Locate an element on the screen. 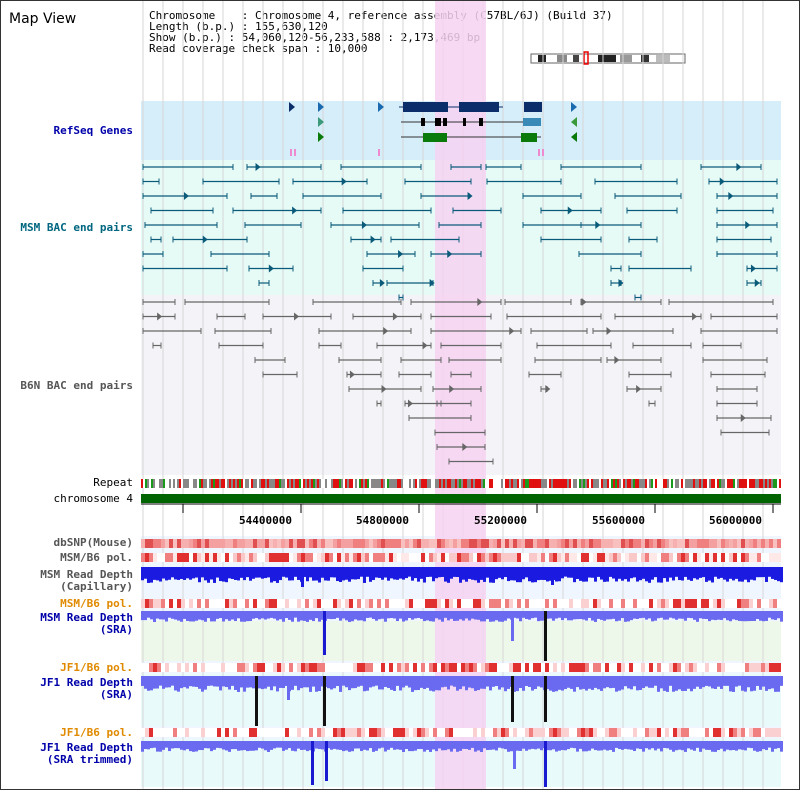 The image size is (800, 790). track-label-jf1-pol: JF1/B6 pol. is located at coordinates (96, 667).